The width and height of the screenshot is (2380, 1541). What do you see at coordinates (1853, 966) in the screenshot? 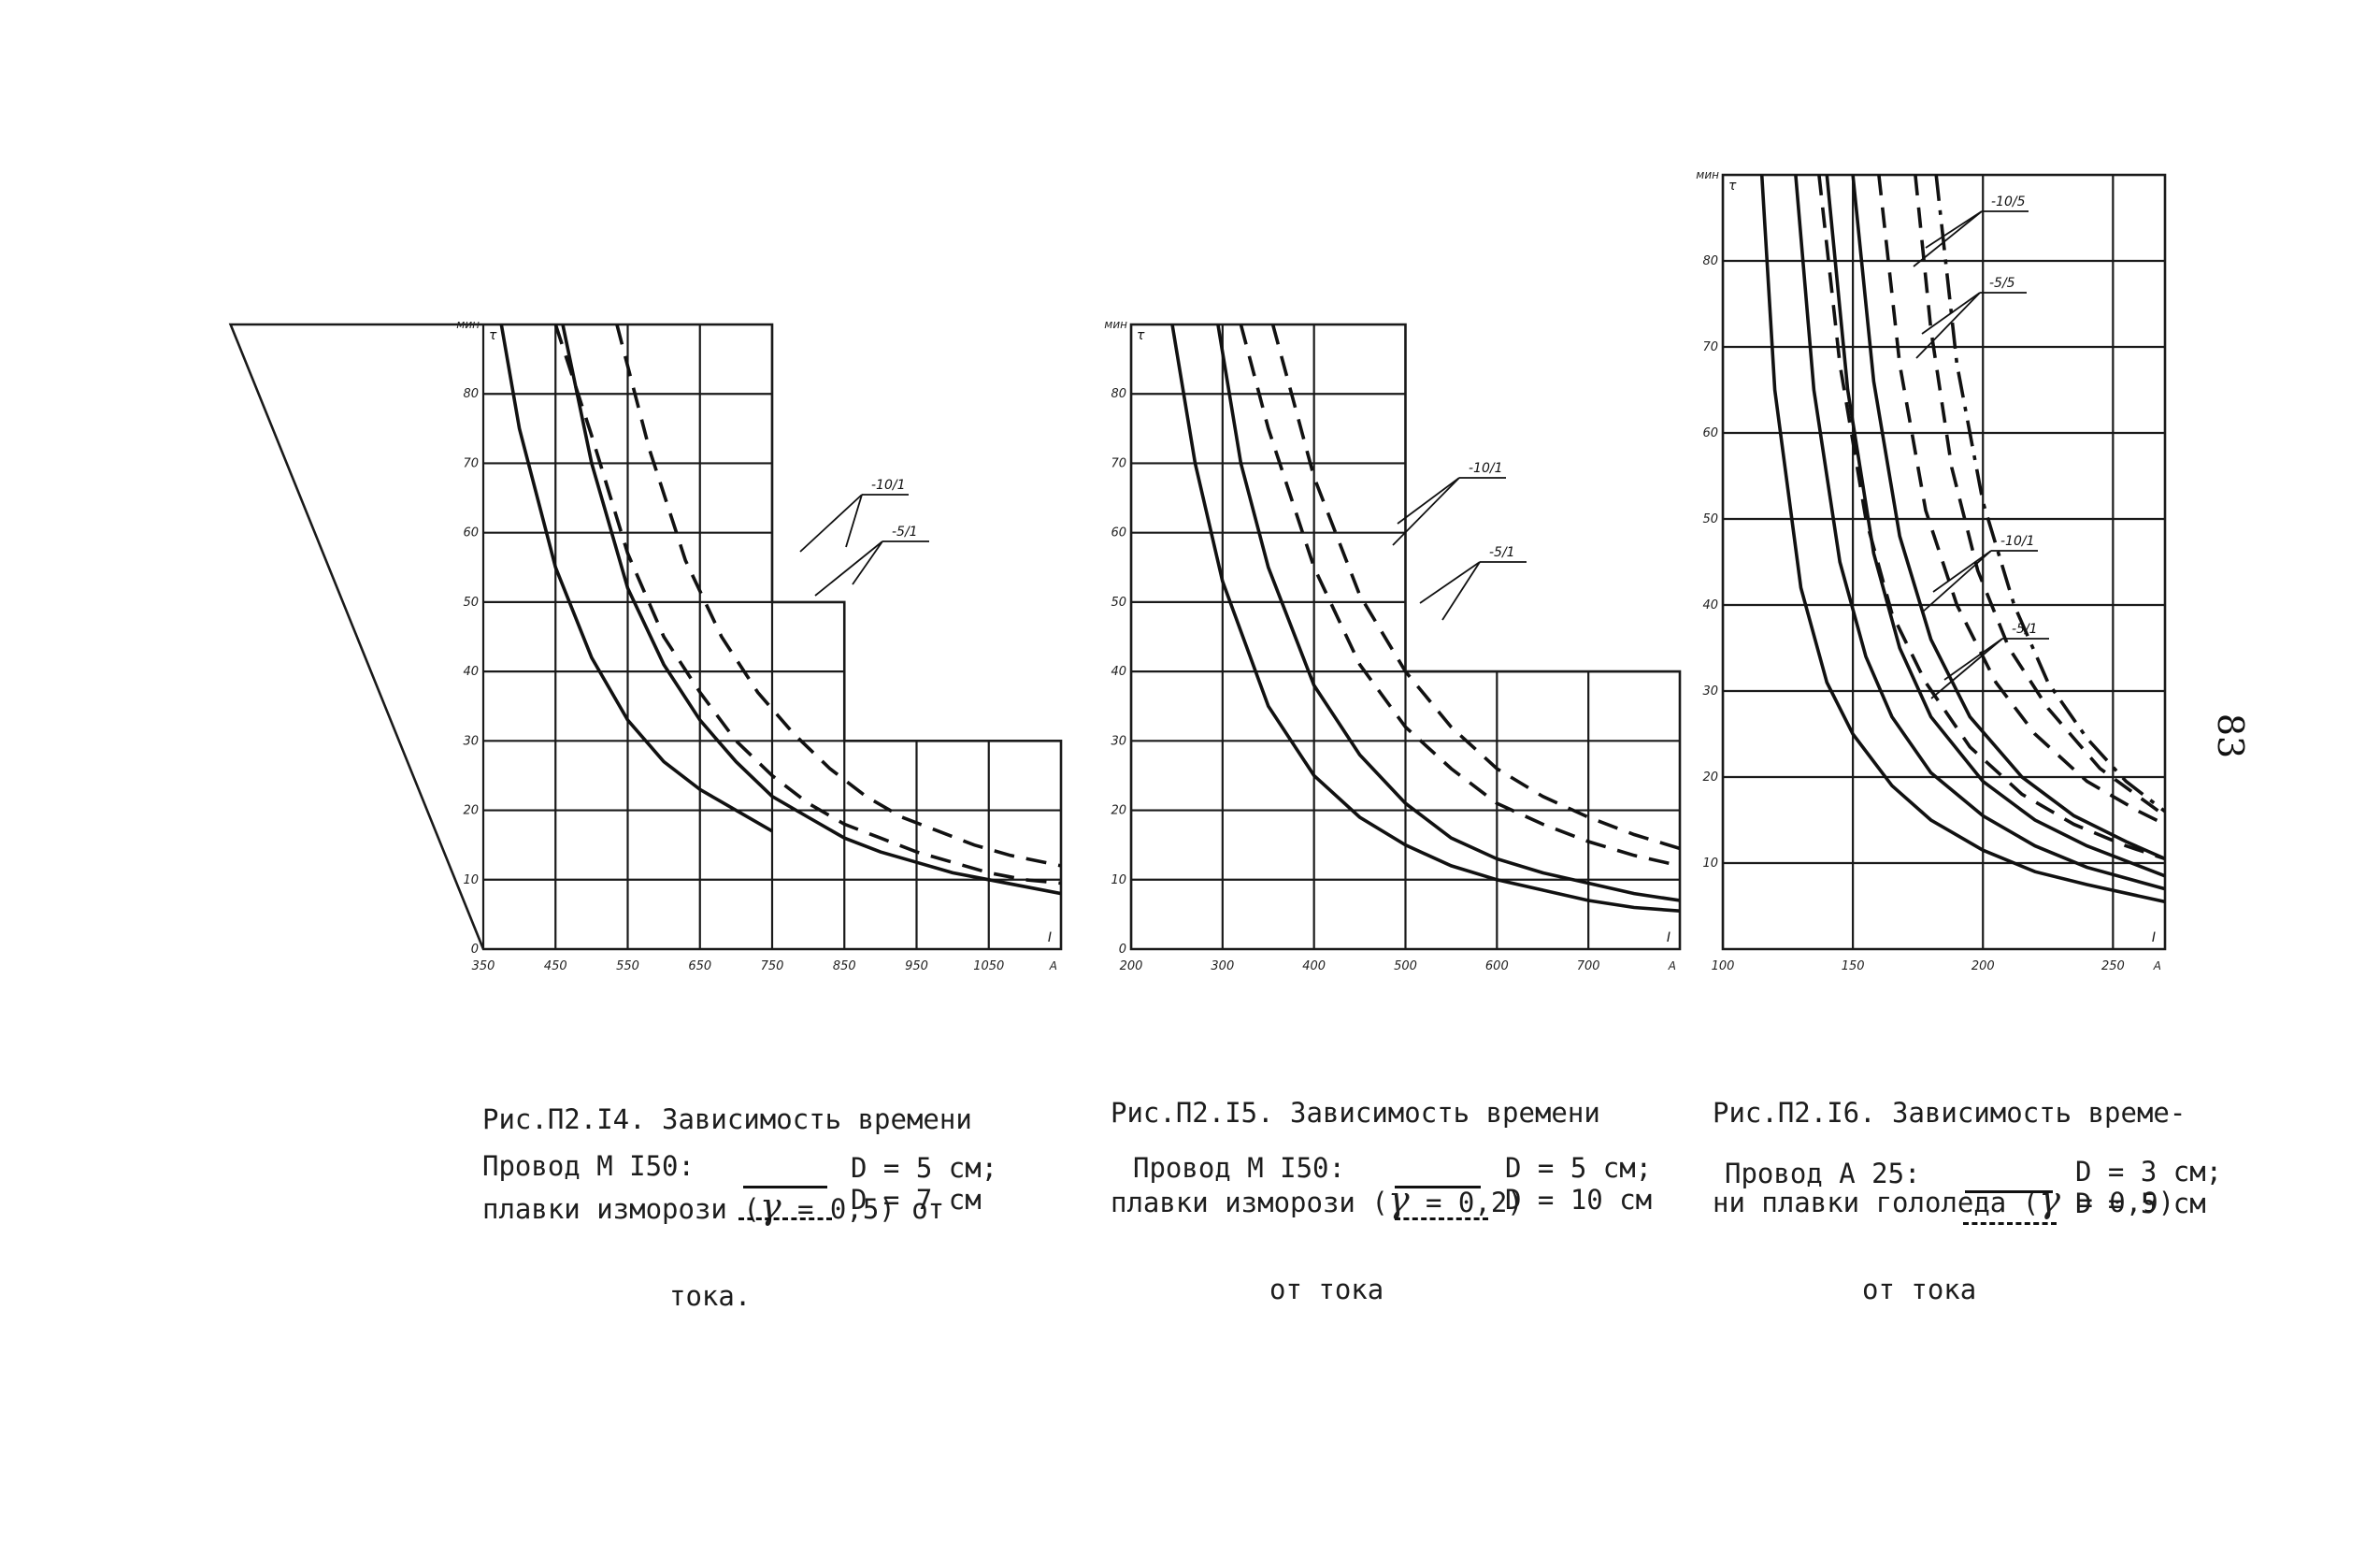
I see `x-tick-label: 150` at bounding box center [1853, 966].